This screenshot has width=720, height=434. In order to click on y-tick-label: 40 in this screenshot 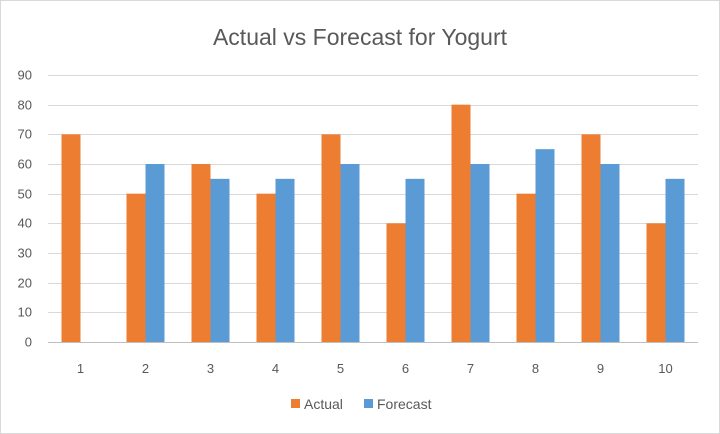, I will do `click(25, 223)`.